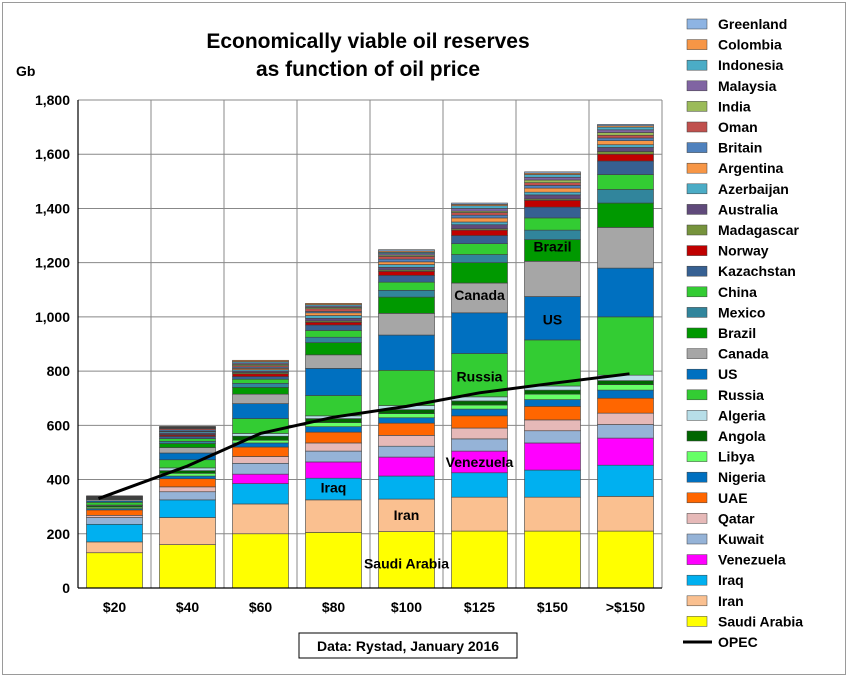 The width and height of the screenshot is (850, 679). What do you see at coordinates (552, 181) in the screenshot?
I see `bar-segment-india` at bounding box center [552, 181].